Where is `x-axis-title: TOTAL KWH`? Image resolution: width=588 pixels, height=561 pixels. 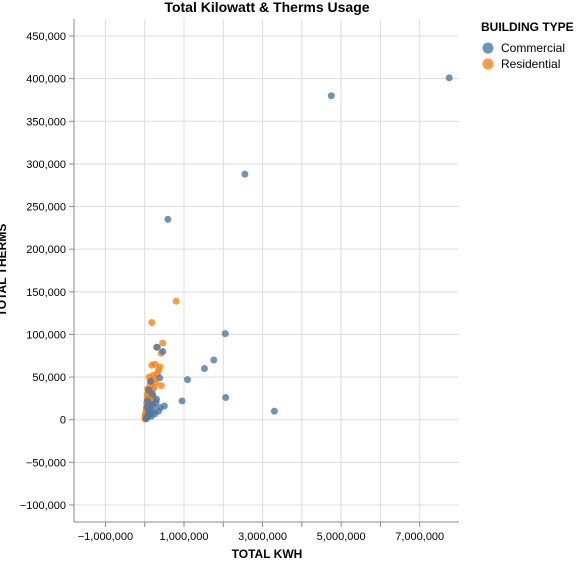 x-axis-title: TOTAL KWH is located at coordinates (267, 554).